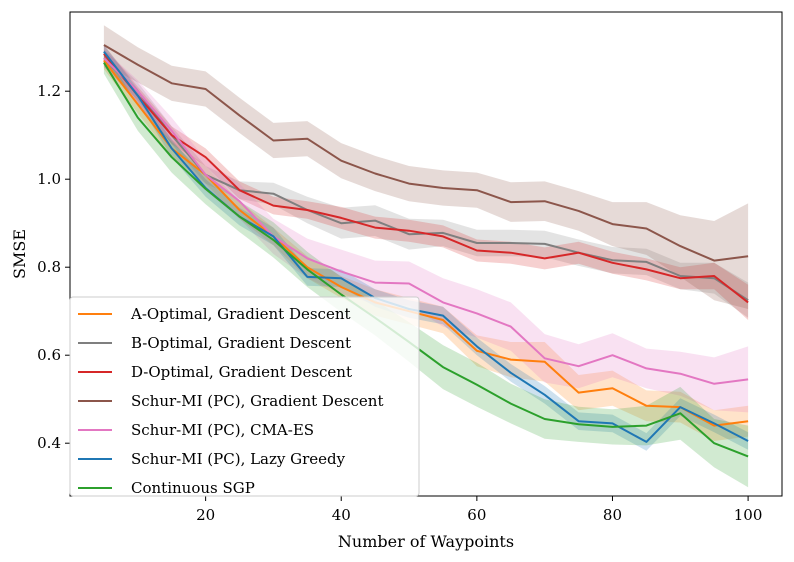 Image resolution: width=794 pixels, height=562 pixels. Describe the element at coordinates (612, 515) in the screenshot. I see `x-tick-label: 80` at that location.